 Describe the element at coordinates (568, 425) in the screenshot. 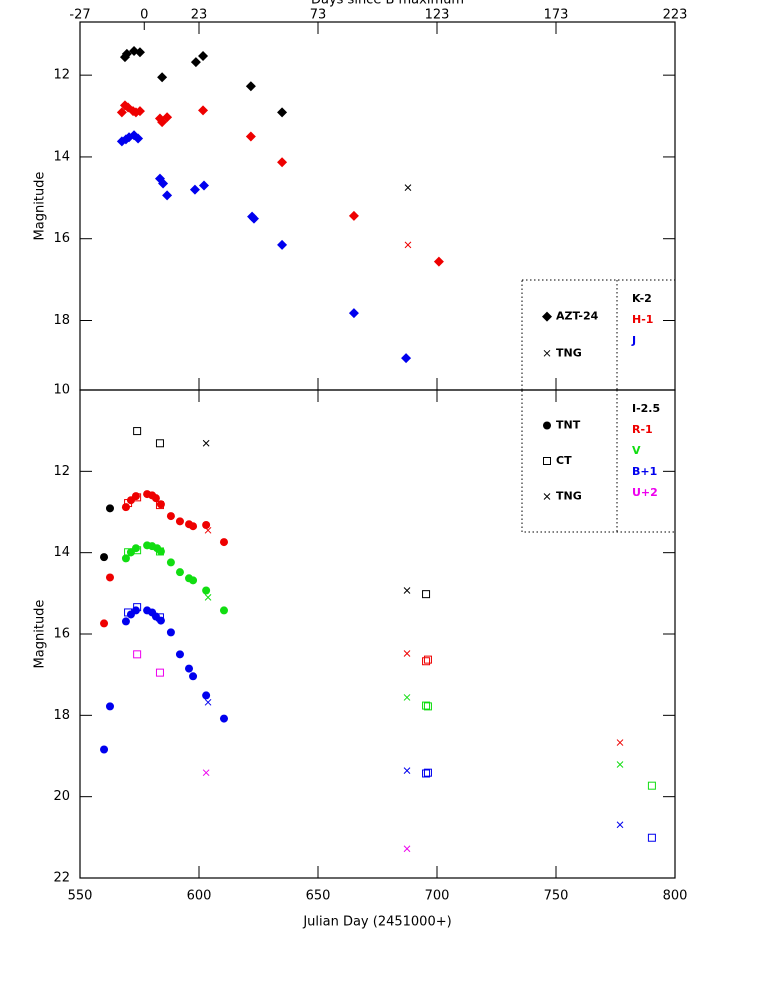

I see `legend-label: TNT` at that location.